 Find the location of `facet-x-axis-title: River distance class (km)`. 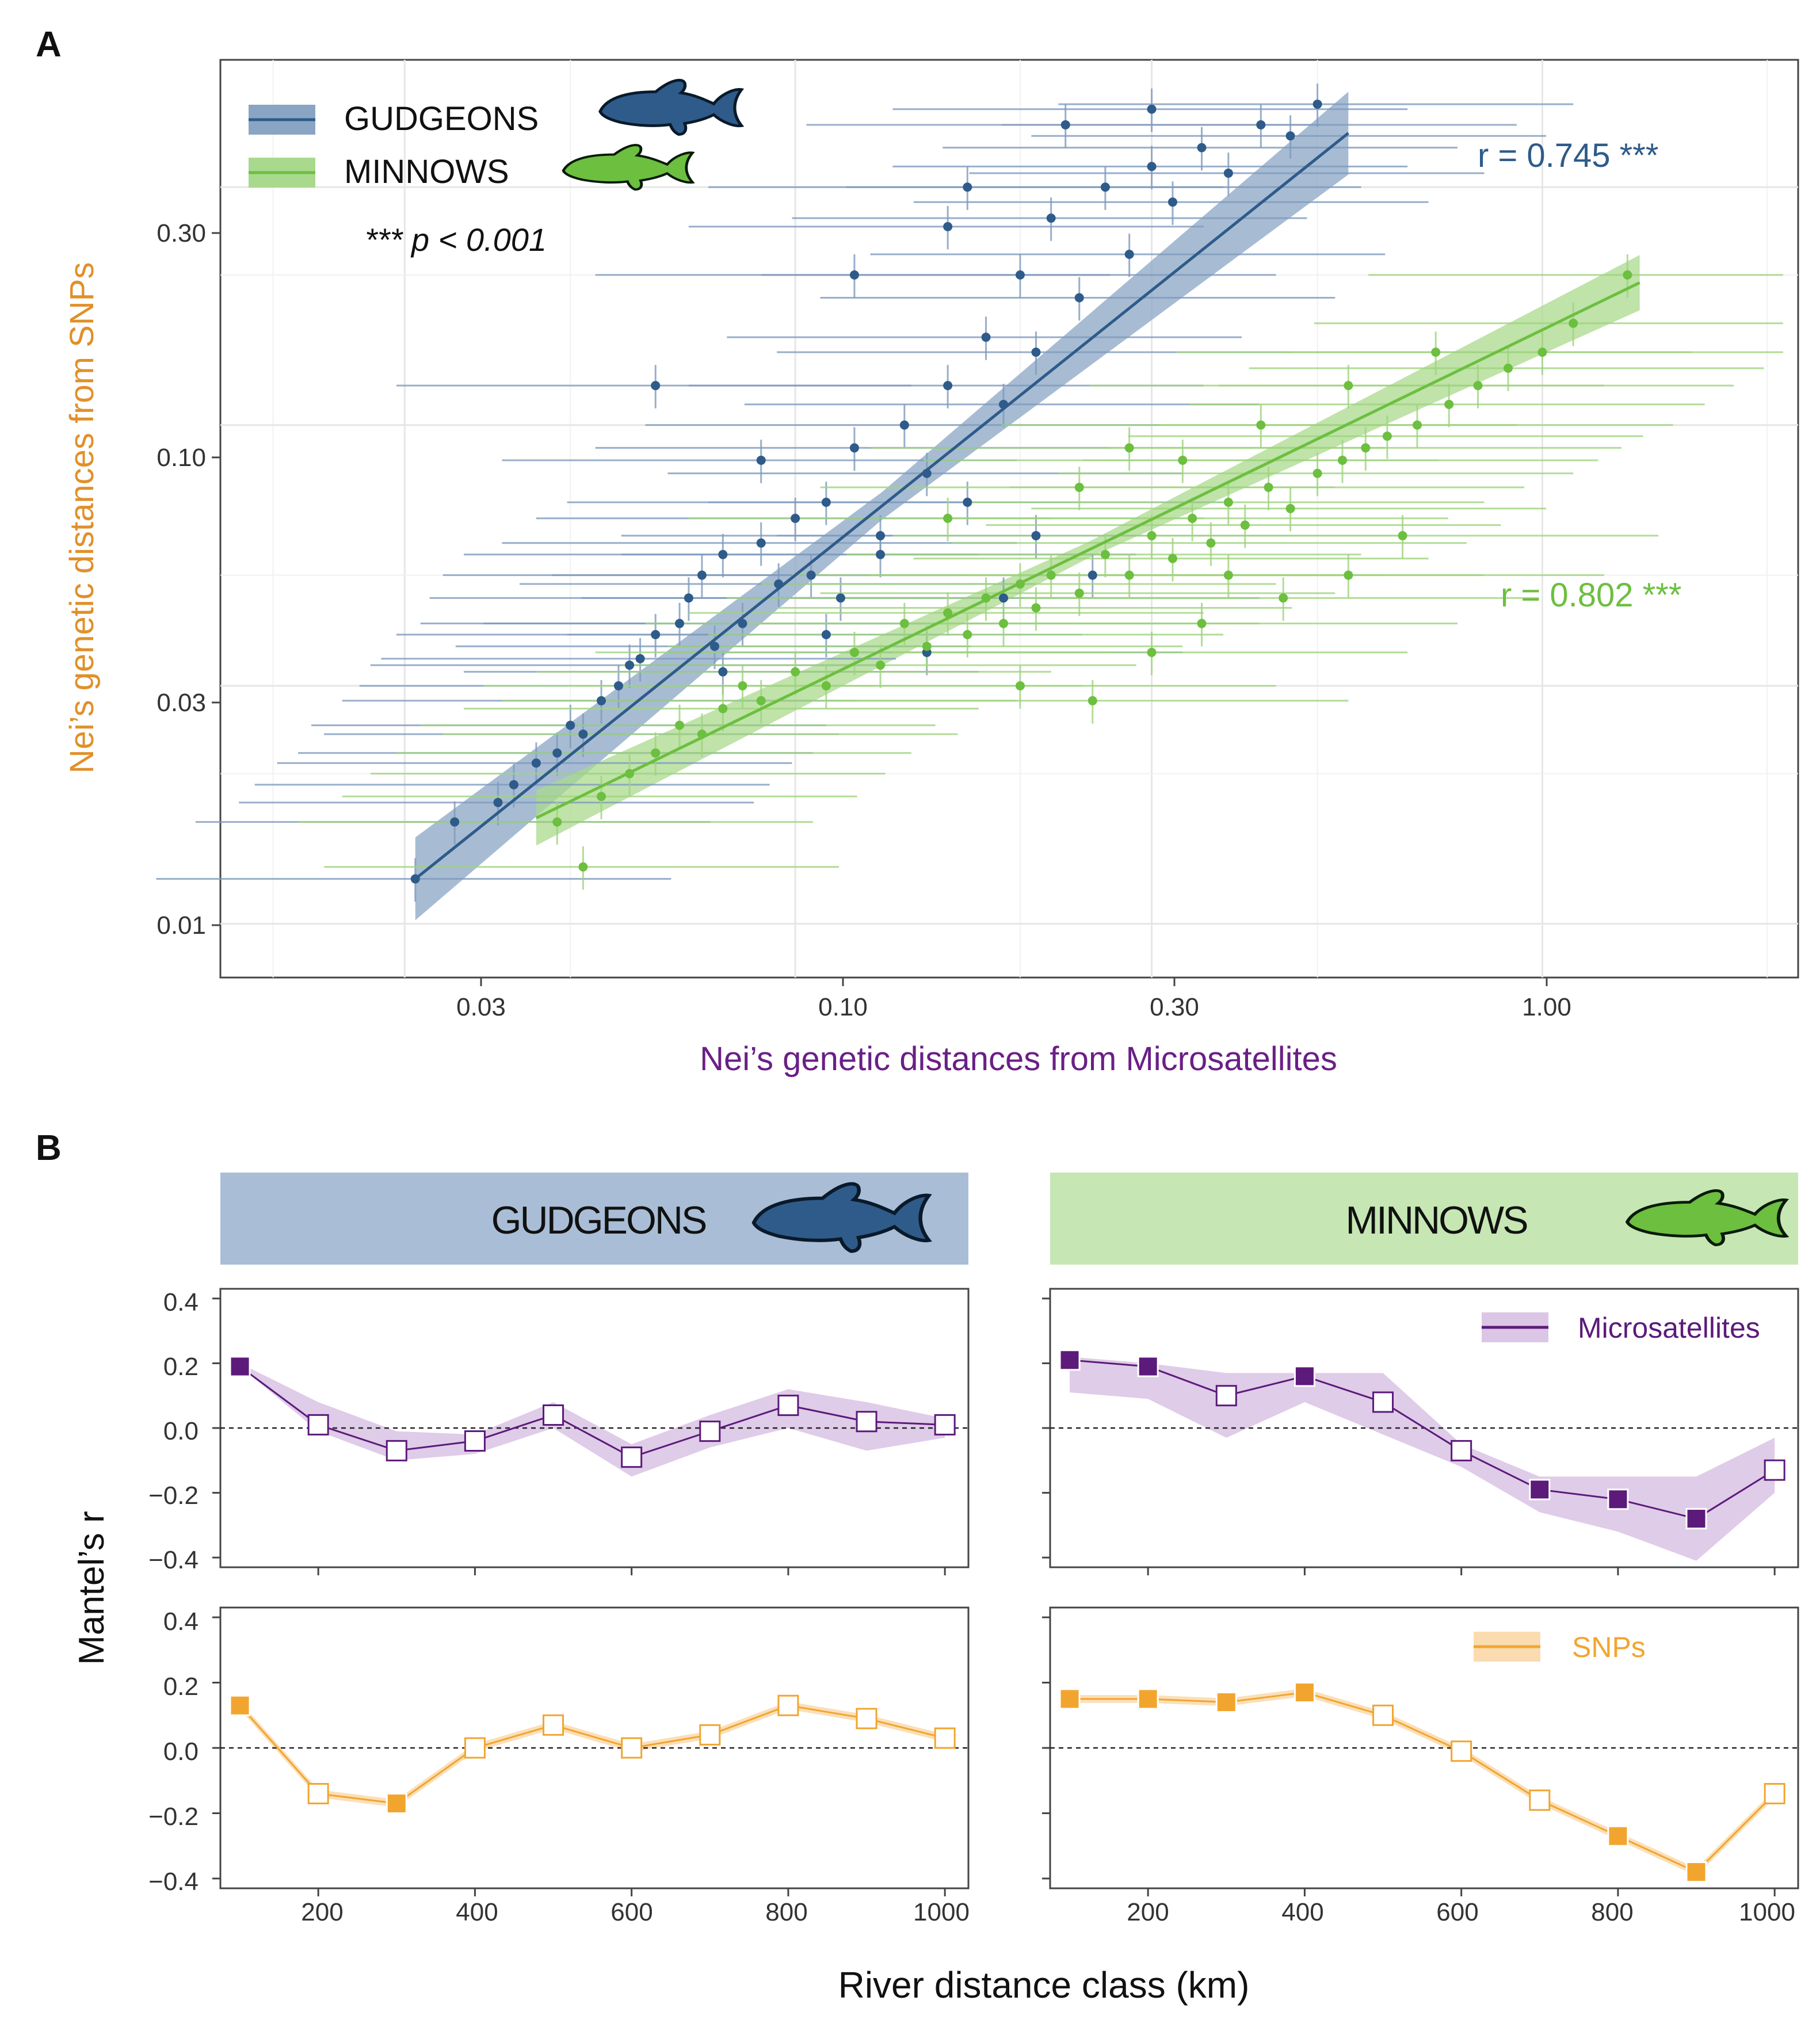

facet-x-axis-title: River distance class (km) is located at coordinates (1044, 1985).